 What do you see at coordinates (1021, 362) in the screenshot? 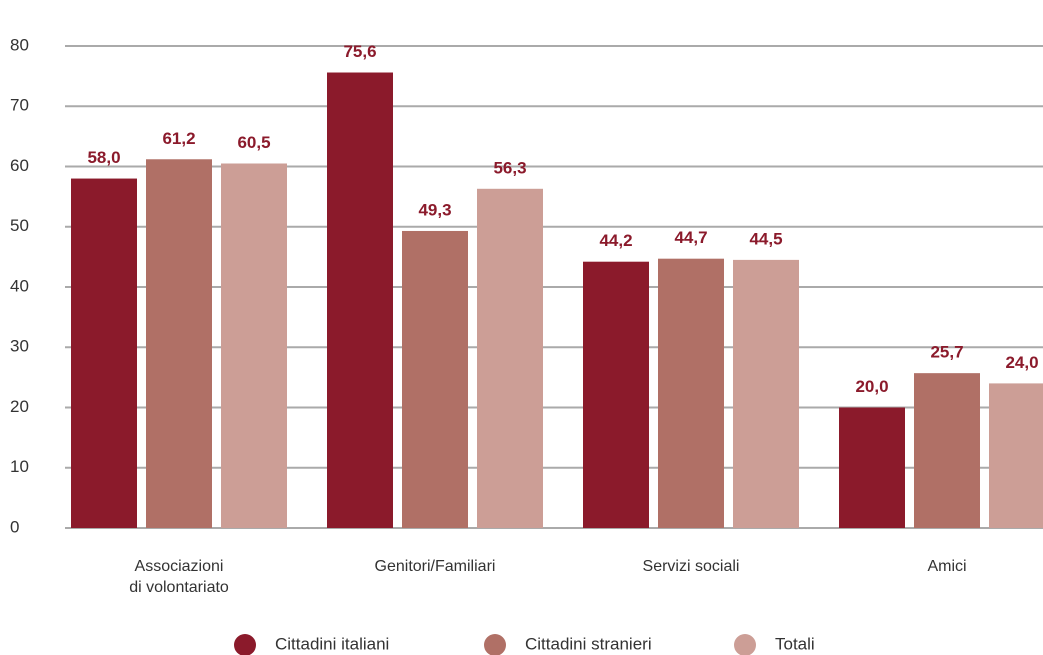
I see `value-label: 24,0` at bounding box center [1021, 362].